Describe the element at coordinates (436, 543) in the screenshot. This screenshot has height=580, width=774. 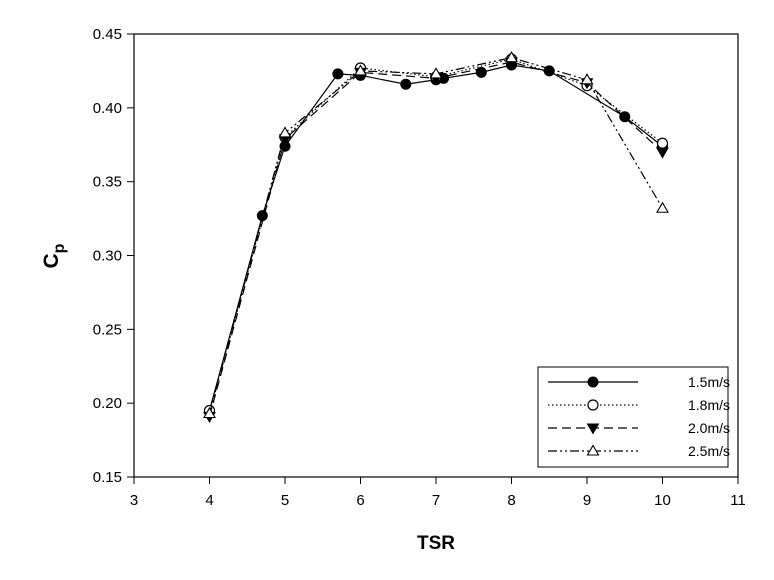
I see `x-axis-title: TSR` at that location.